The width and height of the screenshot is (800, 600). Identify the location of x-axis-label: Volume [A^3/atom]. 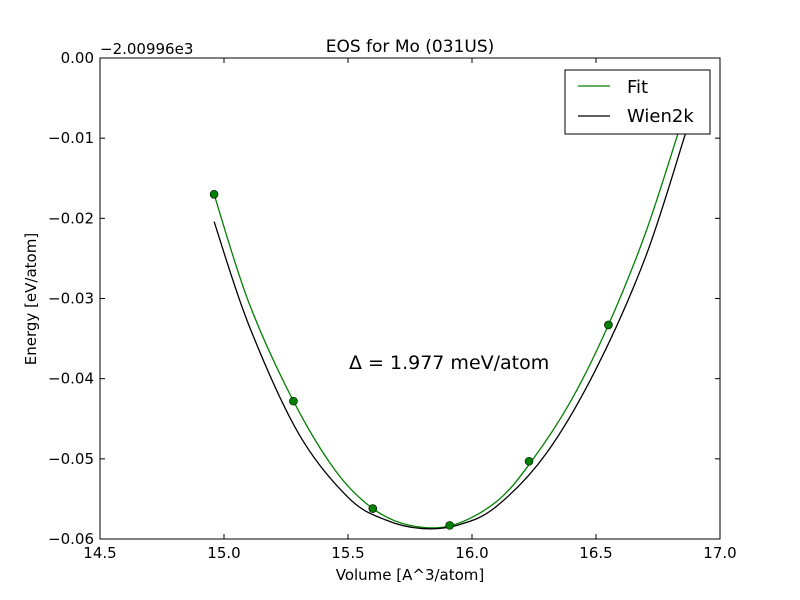
(410, 575).